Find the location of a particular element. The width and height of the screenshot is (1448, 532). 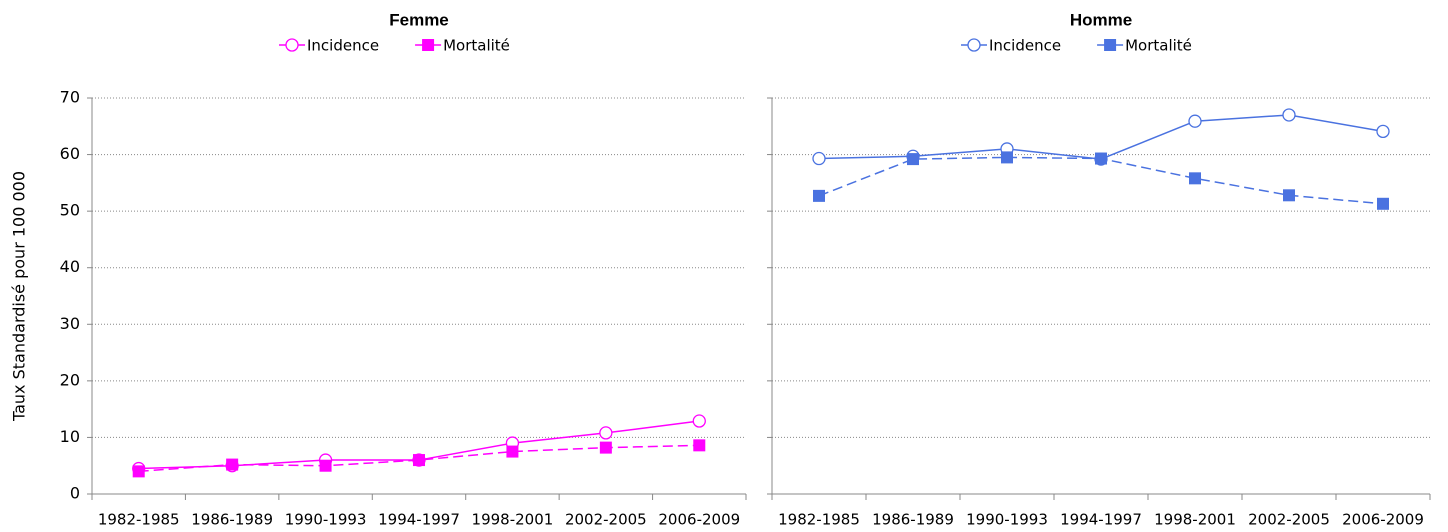

y-tick-label: 40 is located at coordinates (70, 266).